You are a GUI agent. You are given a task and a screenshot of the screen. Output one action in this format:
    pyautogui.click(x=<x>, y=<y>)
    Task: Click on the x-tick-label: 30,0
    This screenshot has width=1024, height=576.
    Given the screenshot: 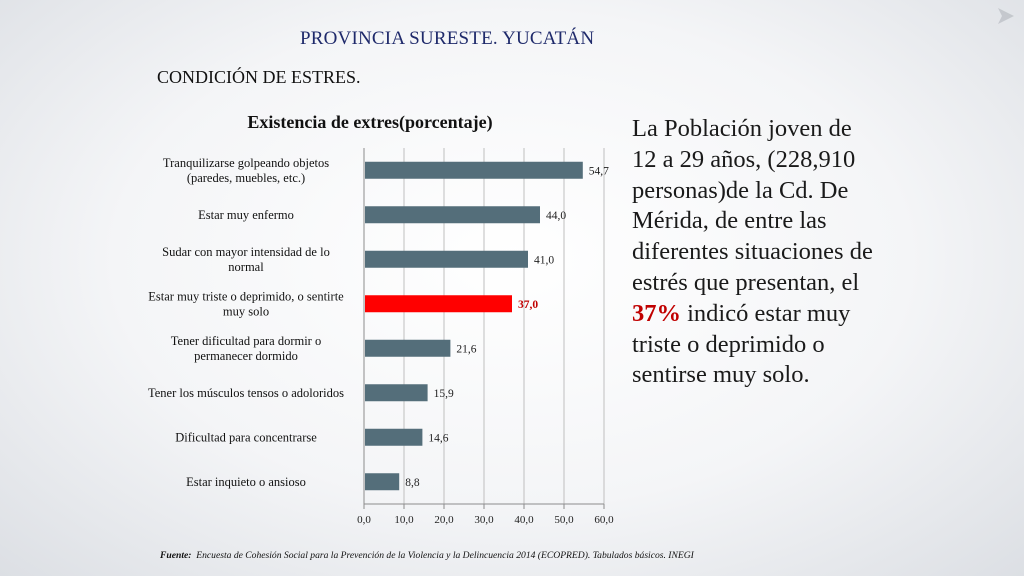 What is the action you would take?
    pyautogui.click(x=484, y=520)
    